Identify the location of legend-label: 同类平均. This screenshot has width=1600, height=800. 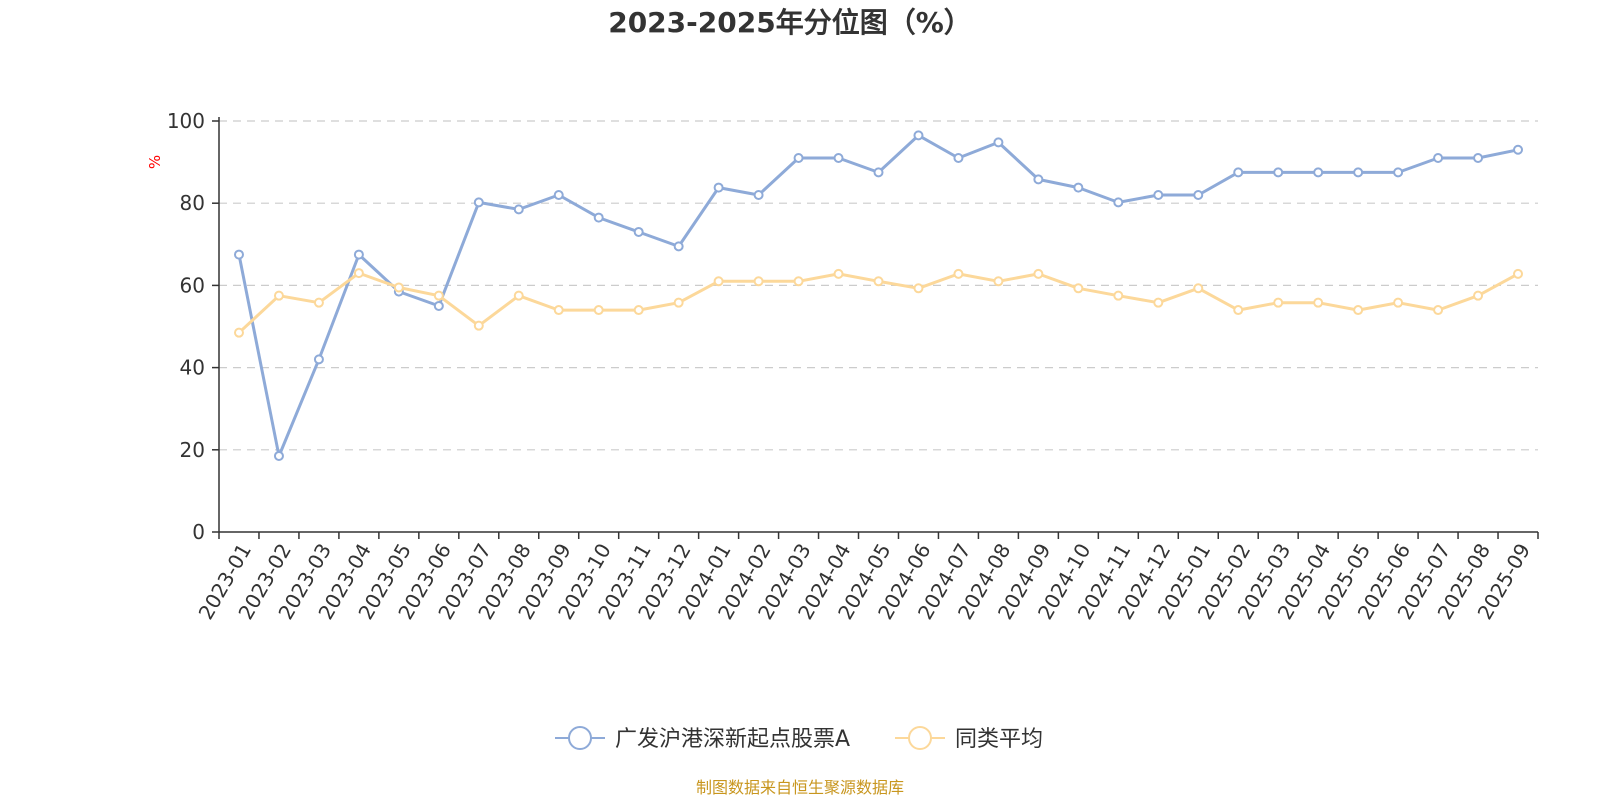
(999, 739).